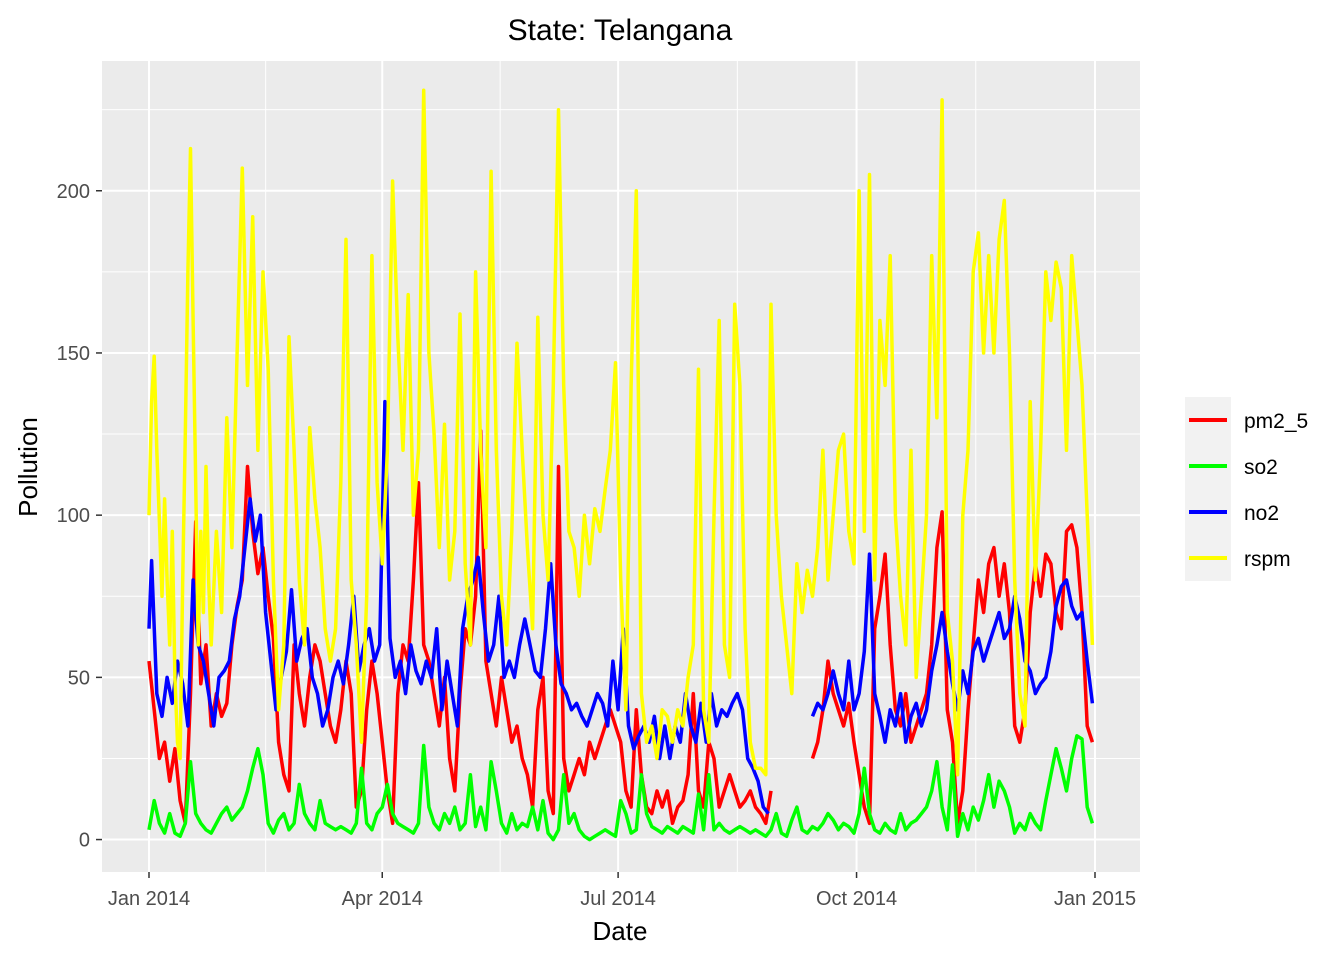 This screenshot has width=1344, height=965. Describe the element at coordinates (1261, 513) in the screenshot. I see `legend-label-no2: no2` at that location.